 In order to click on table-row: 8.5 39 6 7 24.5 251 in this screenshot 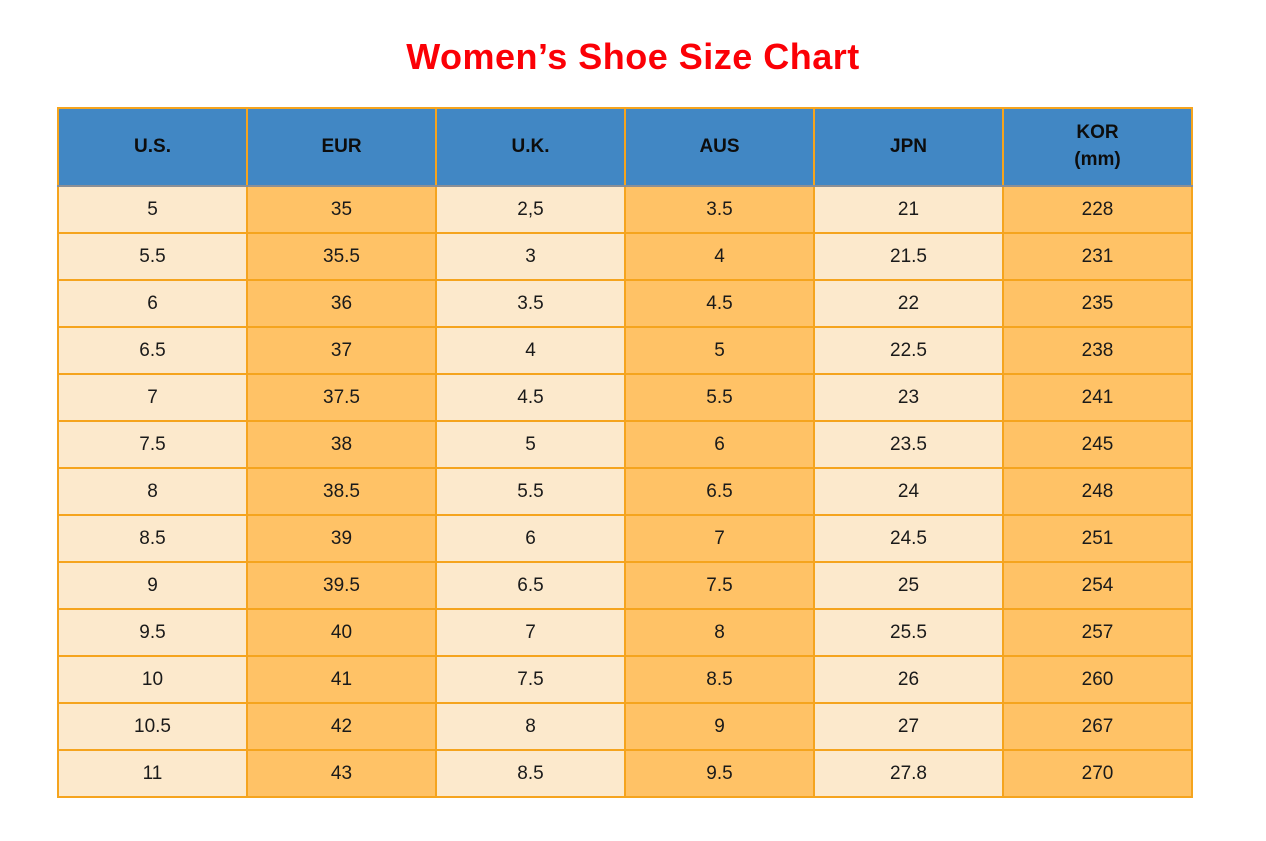, I will do `click(625, 538)`.